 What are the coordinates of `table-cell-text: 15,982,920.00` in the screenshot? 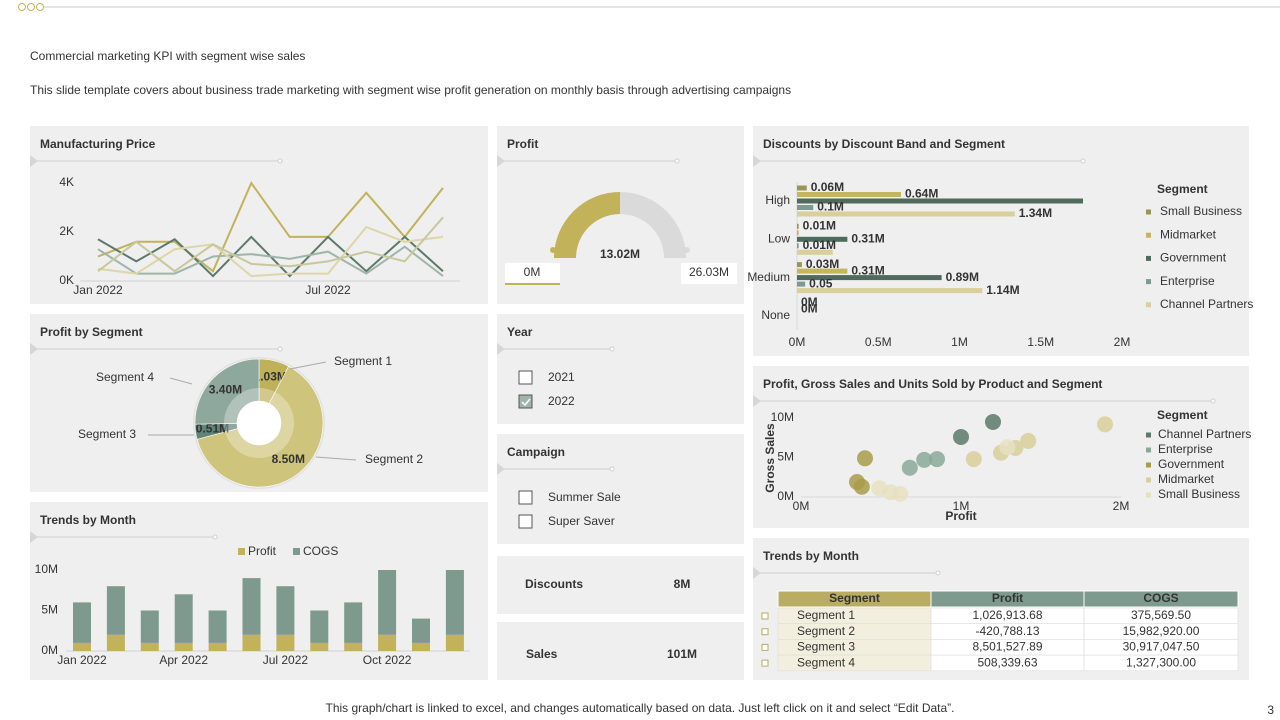 It's located at (1161, 631).